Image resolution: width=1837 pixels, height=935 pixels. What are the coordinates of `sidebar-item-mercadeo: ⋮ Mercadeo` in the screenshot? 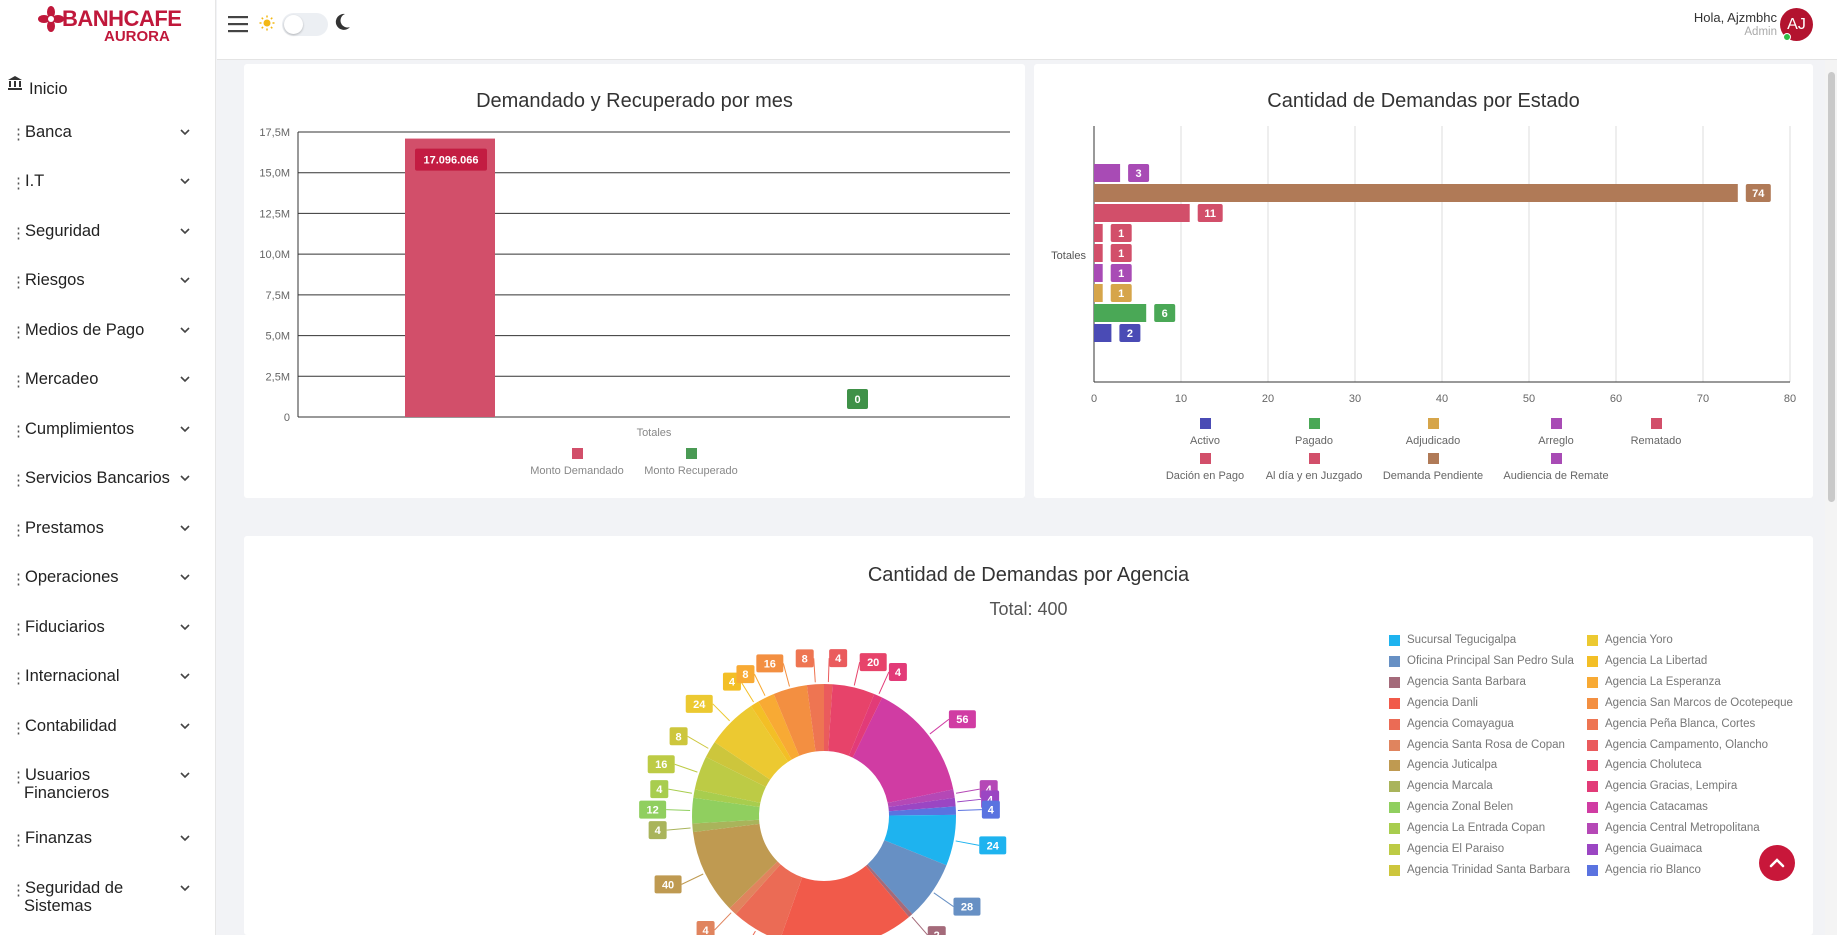 It's located at (108, 388).